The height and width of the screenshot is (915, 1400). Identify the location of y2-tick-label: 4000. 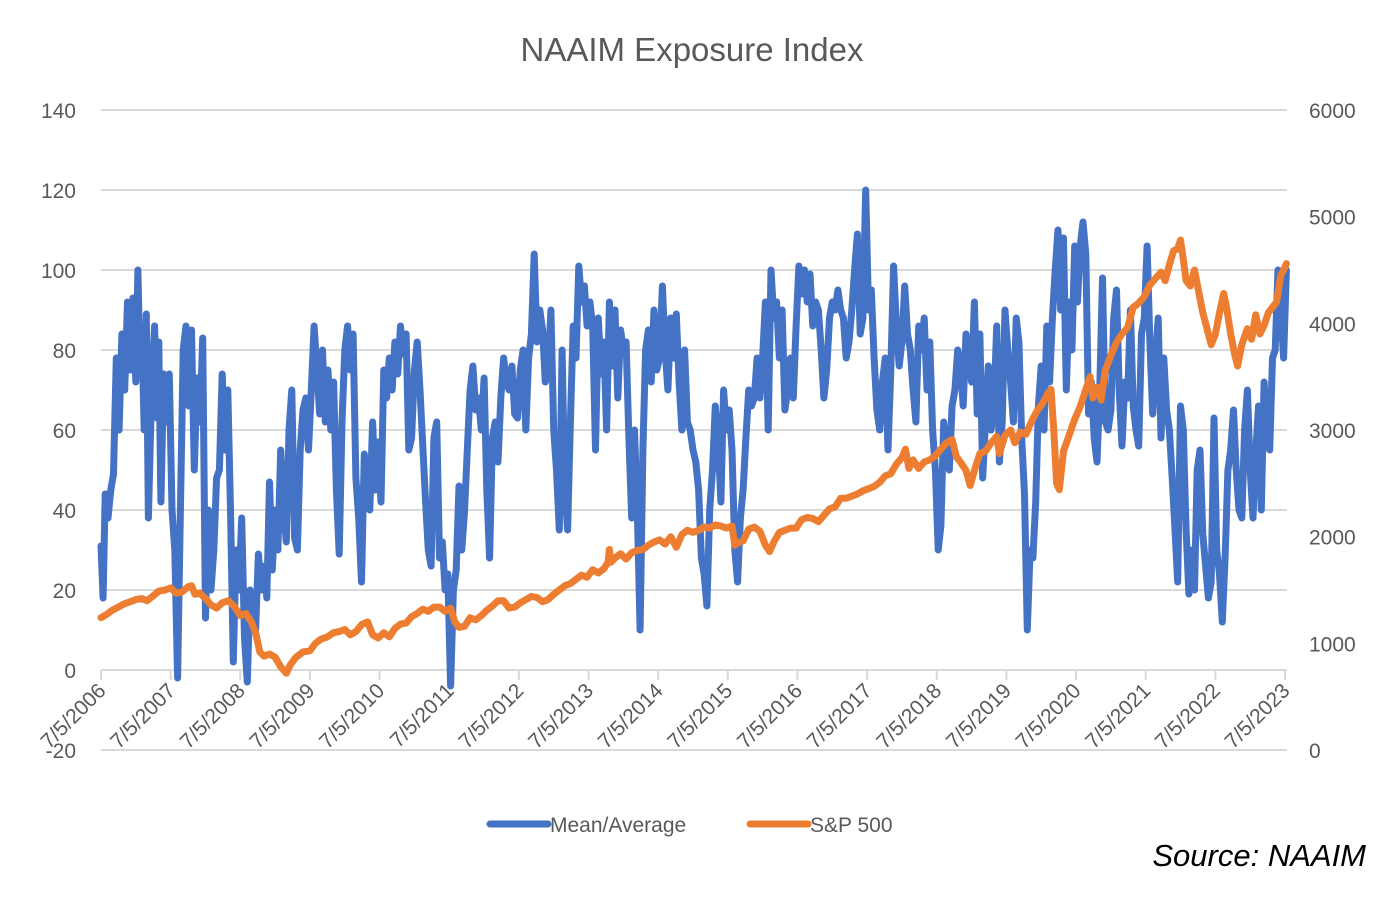
(1332, 324).